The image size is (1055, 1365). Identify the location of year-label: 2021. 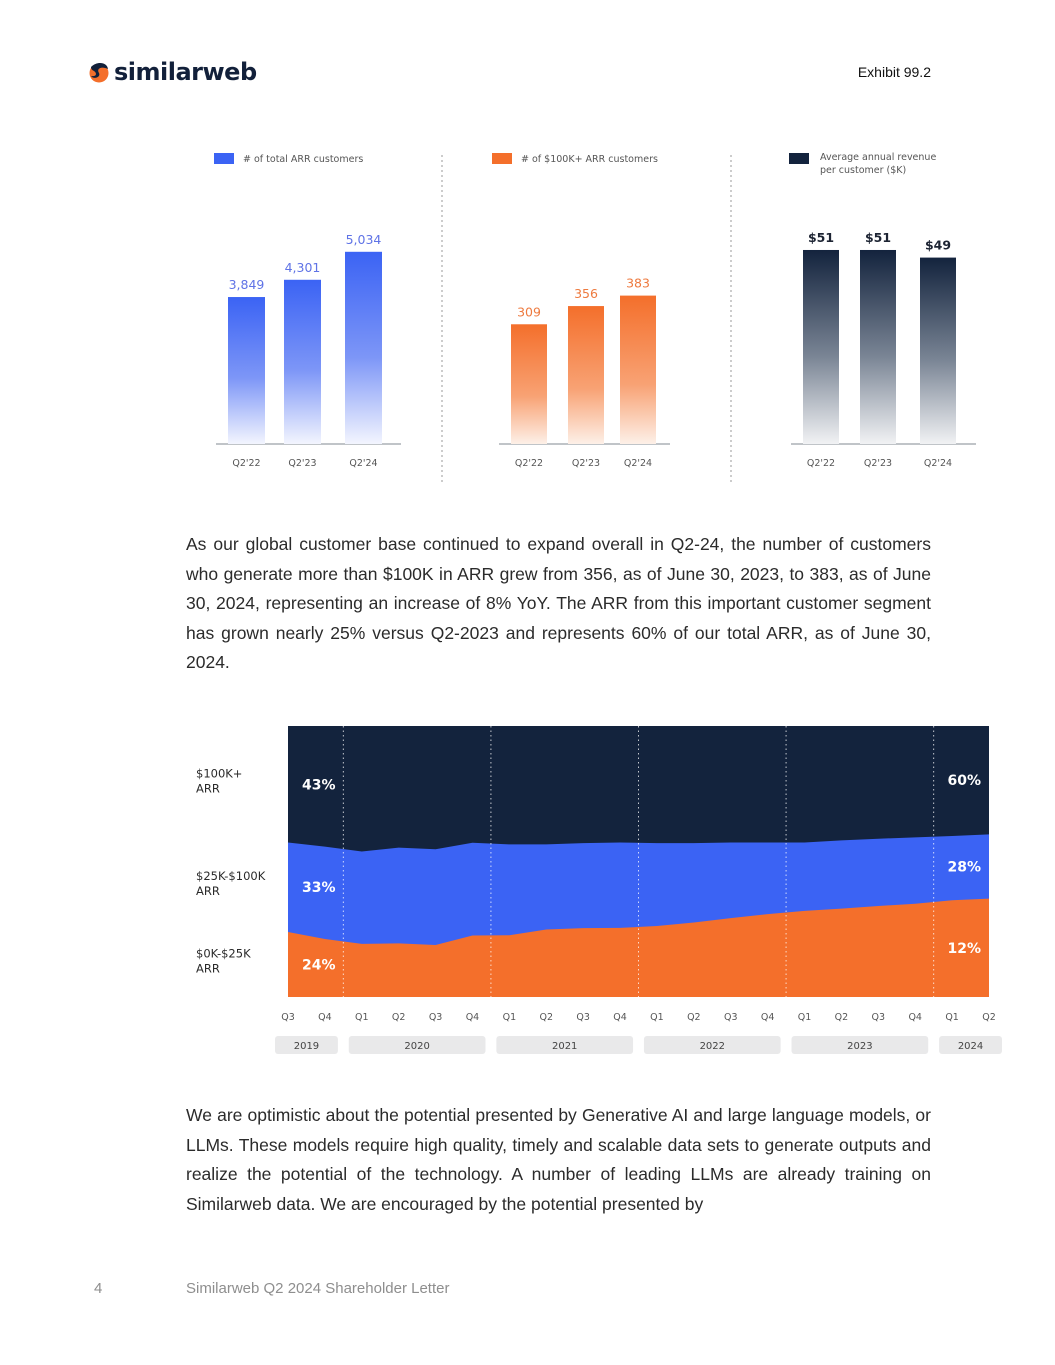
(564, 1046).